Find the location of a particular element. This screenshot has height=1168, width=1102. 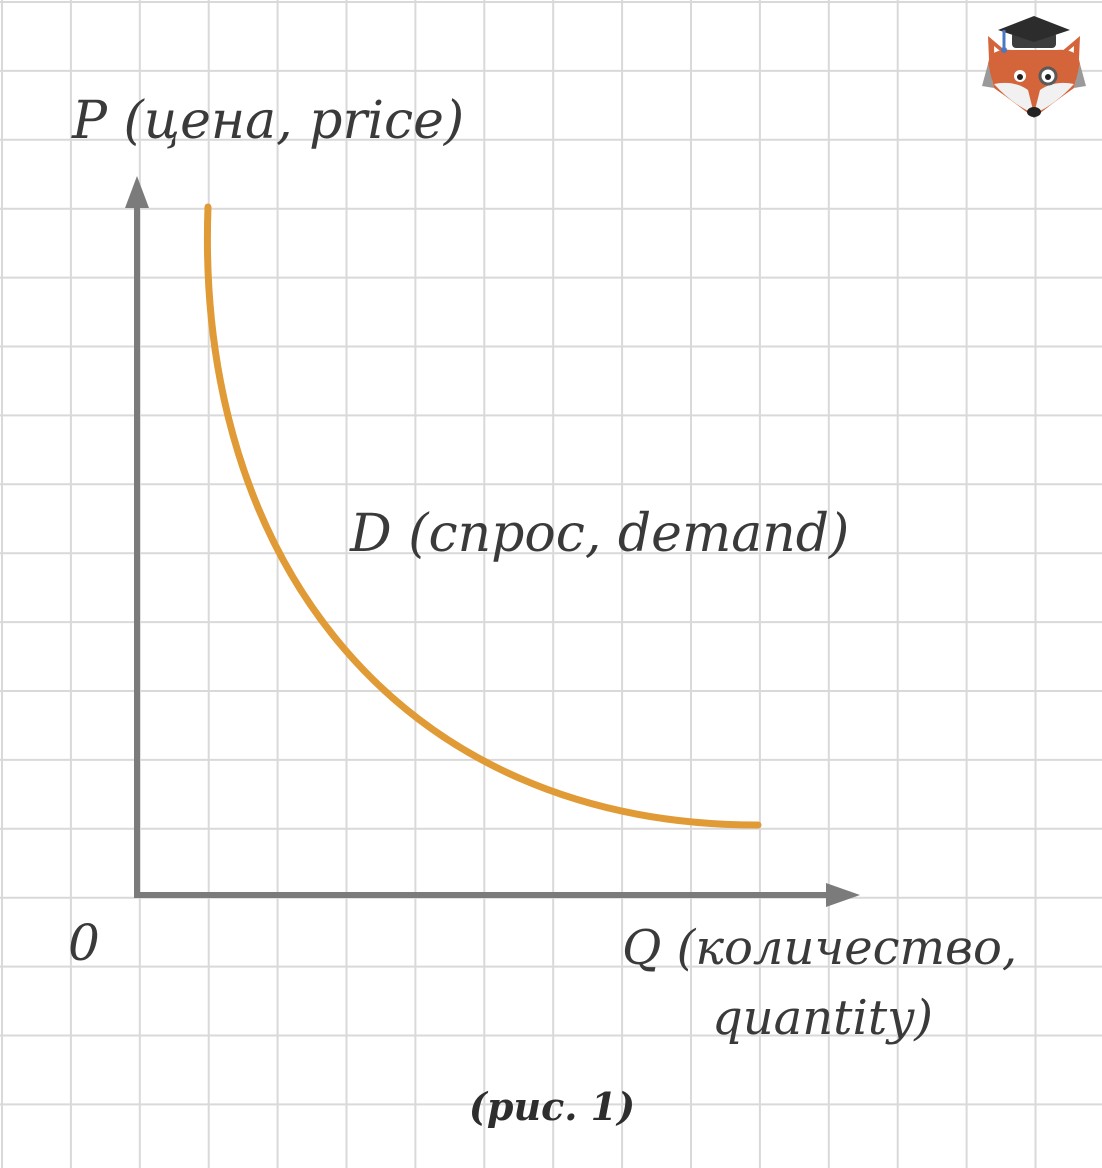

fox-graduate-logo-icon is located at coordinates (1034, 67).